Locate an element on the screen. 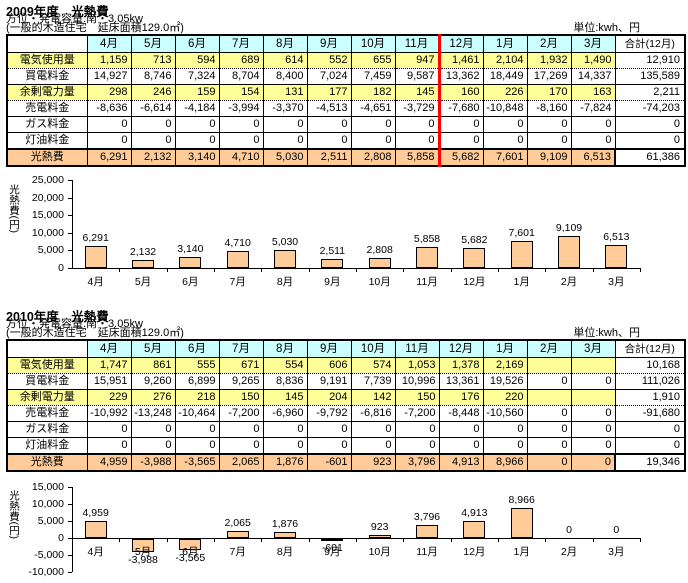 This screenshot has width=688, height=583. bar-value-label: 2,065 is located at coordinates (237, 522).